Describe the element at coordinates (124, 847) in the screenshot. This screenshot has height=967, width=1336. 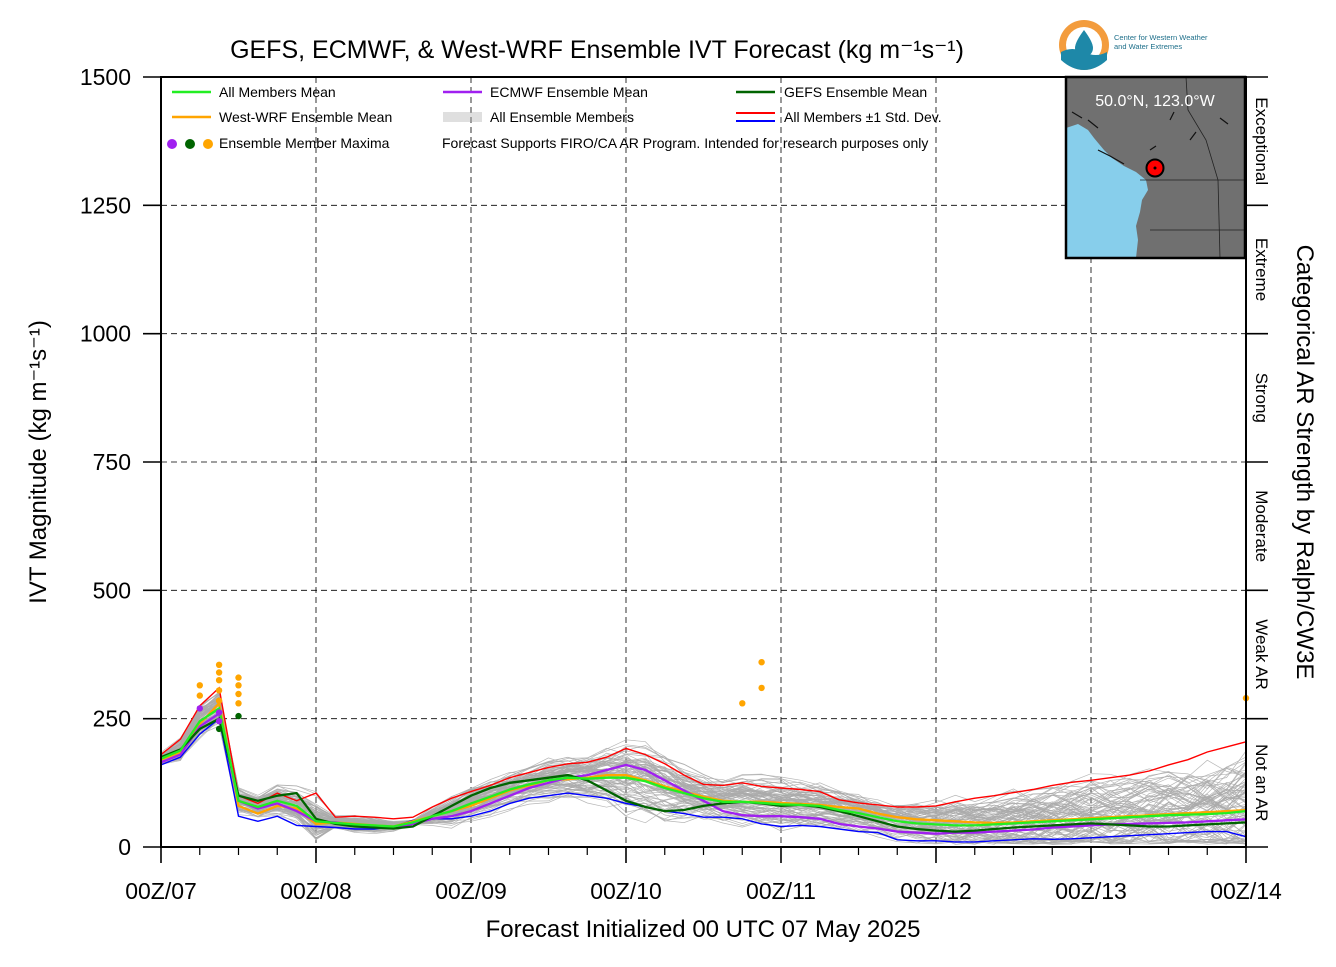
I see `y-tick-label: 0` at that location.